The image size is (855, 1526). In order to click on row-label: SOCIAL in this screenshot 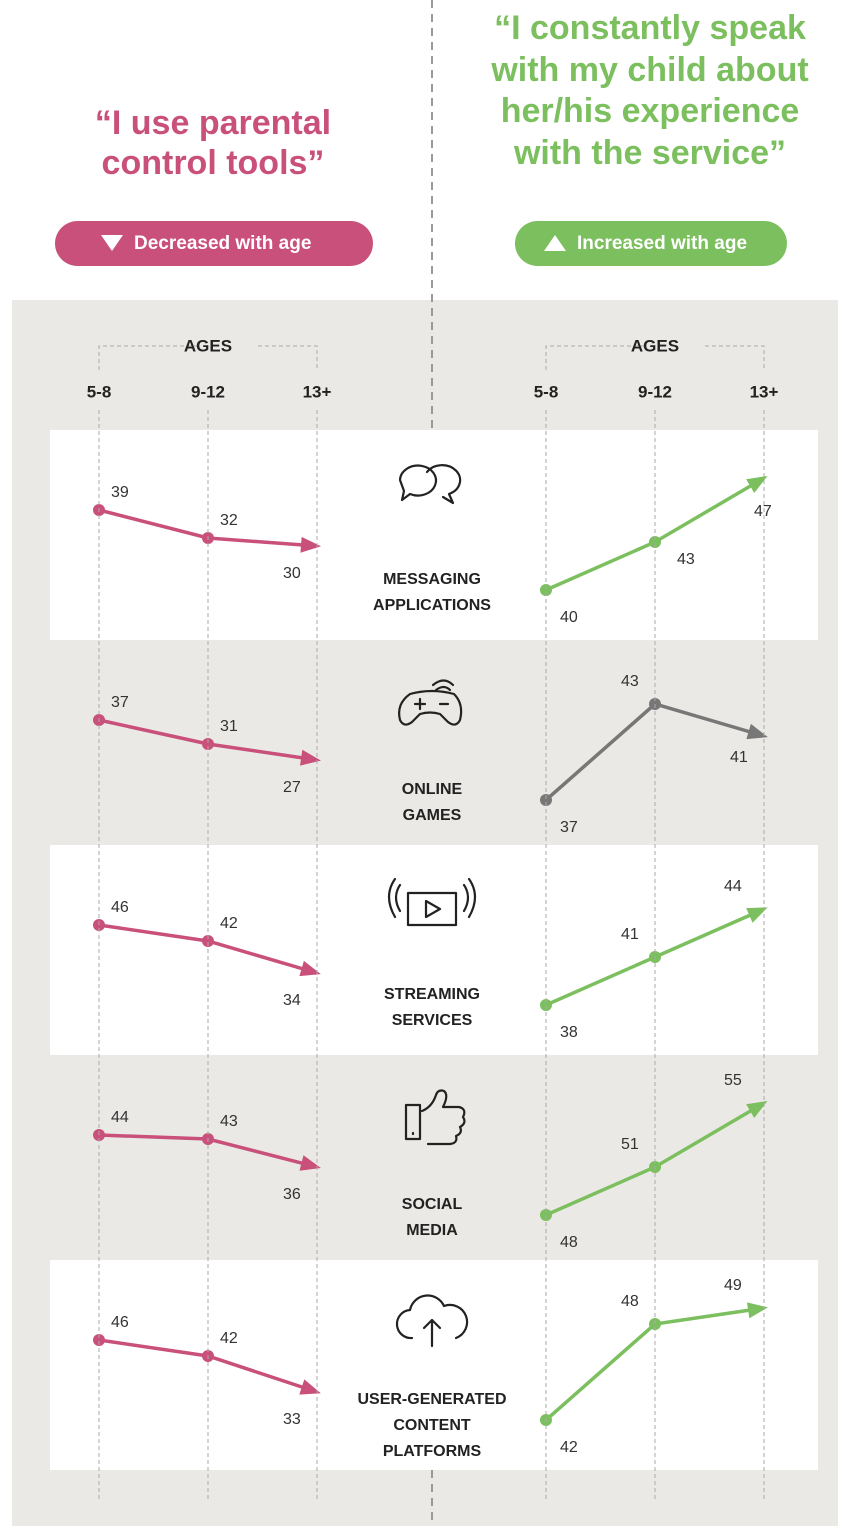, I will do `click(432, 1204)`.